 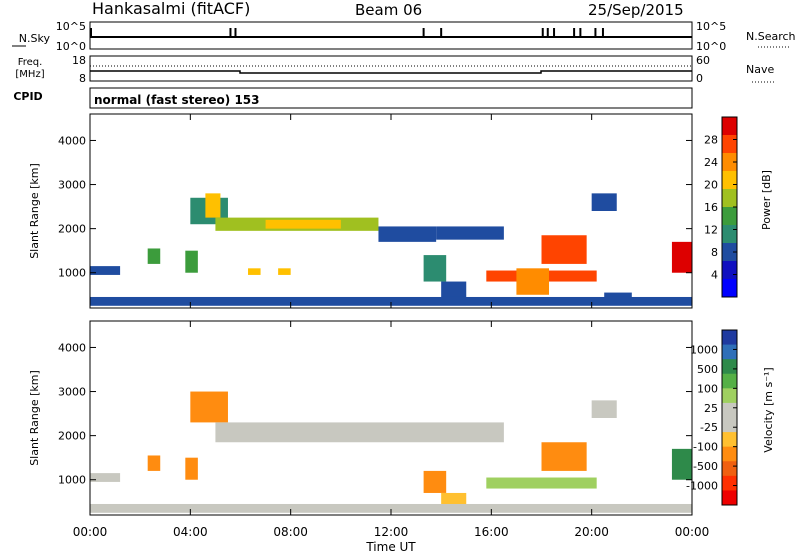 I want to click on freq-panel: Freq. [MHz] 18 8 60 0 Nave, so click(x=395, y=69).